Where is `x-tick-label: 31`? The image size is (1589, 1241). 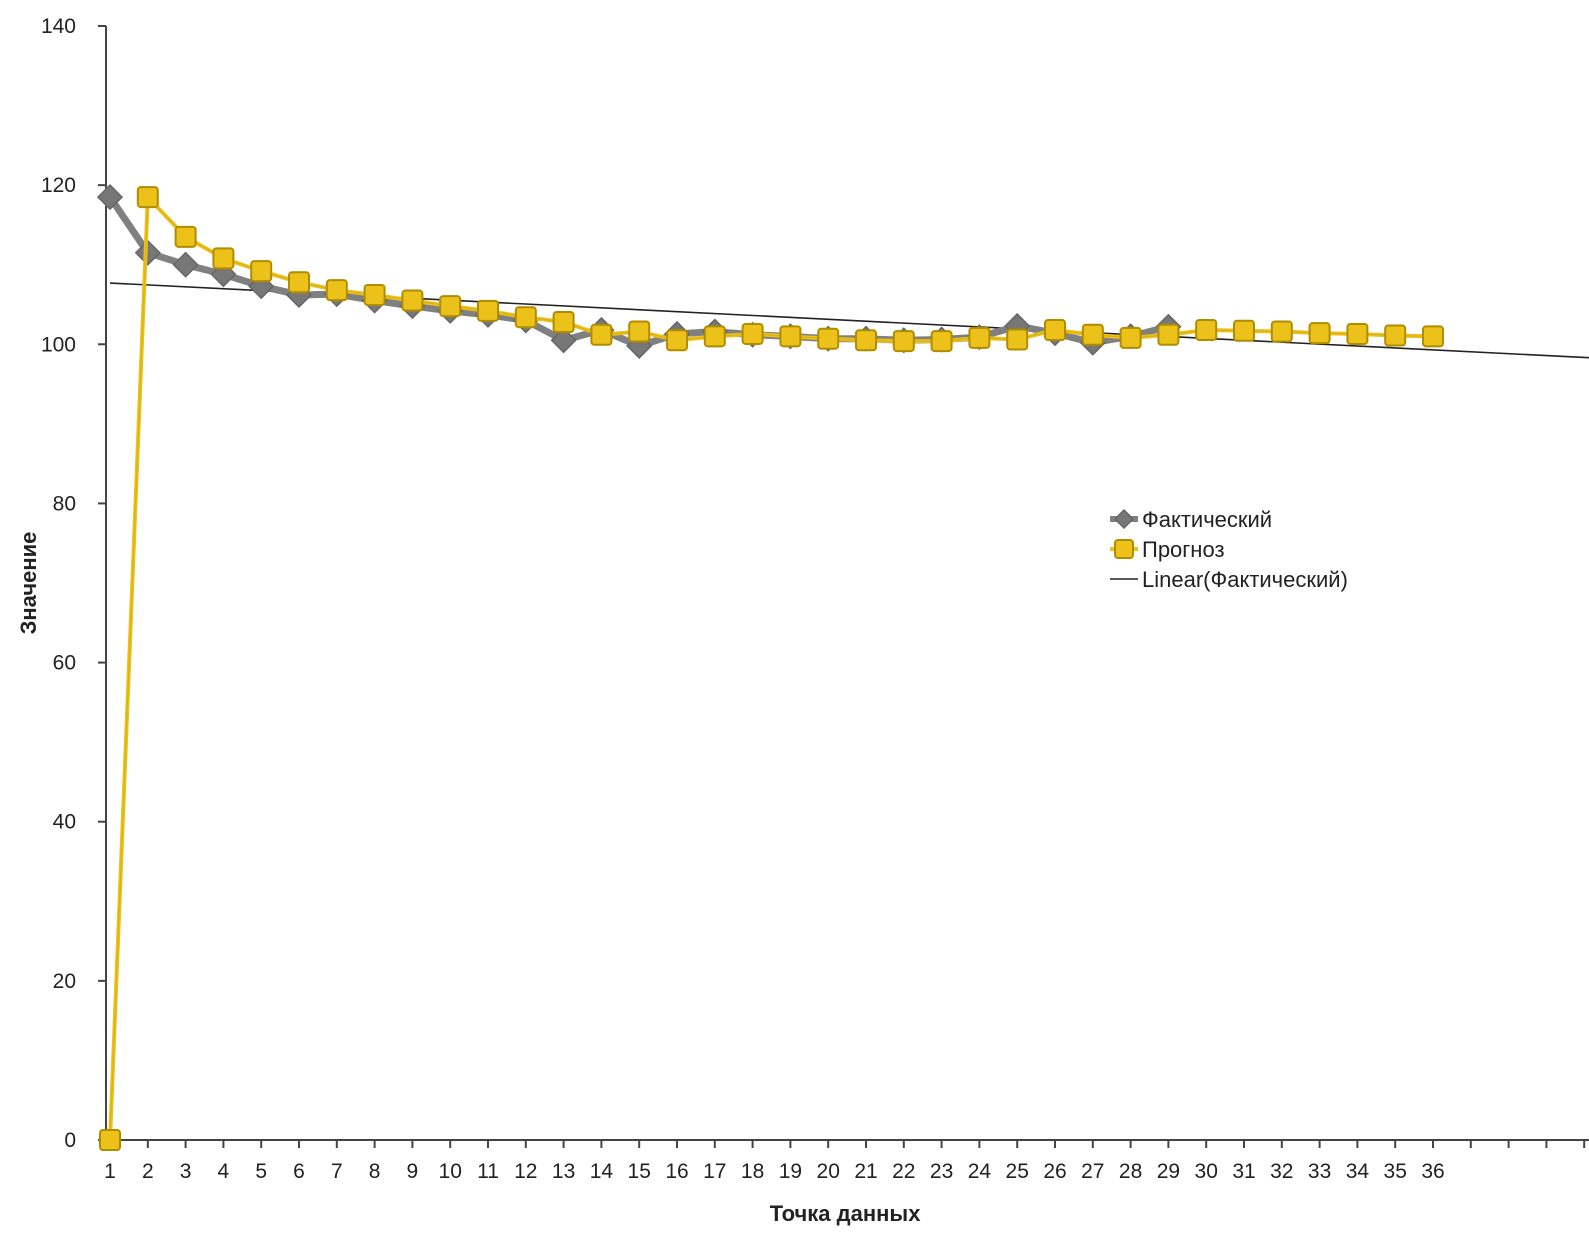
x-tick-label: 31 is located at coordinates (1243, 1171).